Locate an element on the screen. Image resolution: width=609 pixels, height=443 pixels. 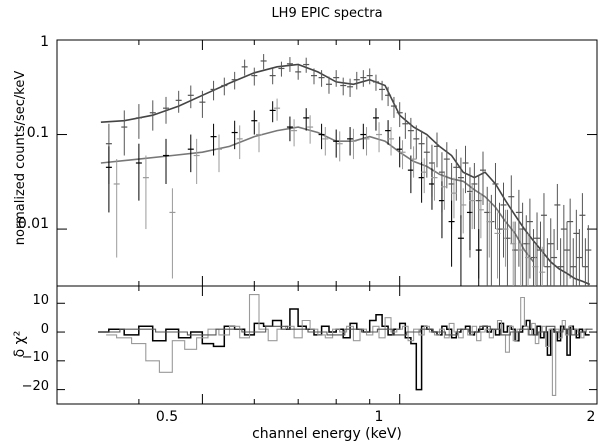
y-tick-label-0.01: 0.01 is located at coordinates (33, 224).